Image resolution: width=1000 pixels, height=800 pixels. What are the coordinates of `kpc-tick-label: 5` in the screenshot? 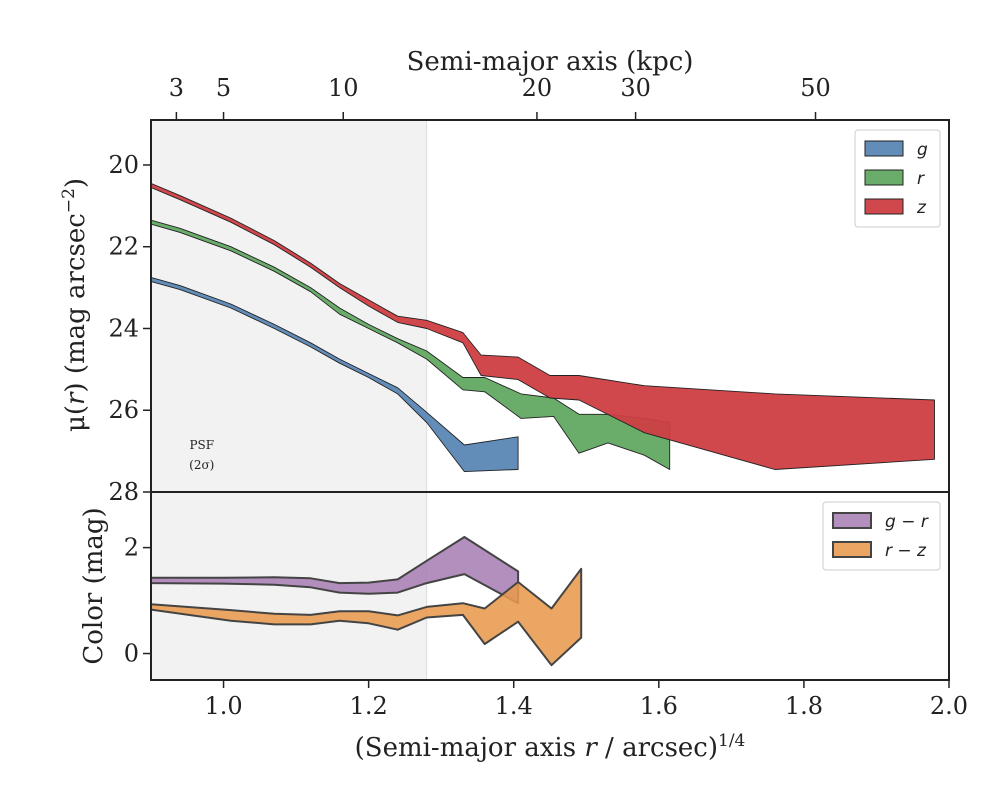 It's located at (223, 88).